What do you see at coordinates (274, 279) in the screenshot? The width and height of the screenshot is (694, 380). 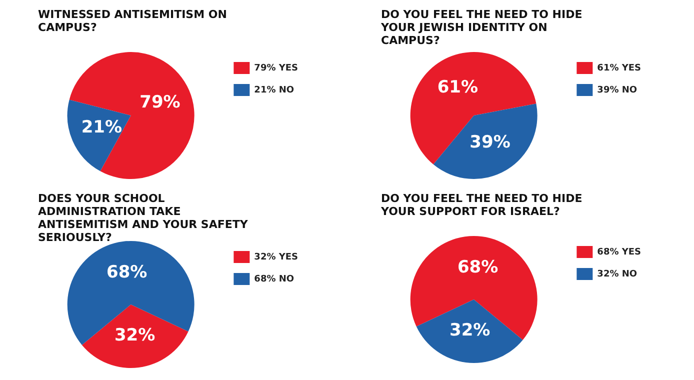 I see `legend-label: 68% NO` at bounding box center [274, 279].